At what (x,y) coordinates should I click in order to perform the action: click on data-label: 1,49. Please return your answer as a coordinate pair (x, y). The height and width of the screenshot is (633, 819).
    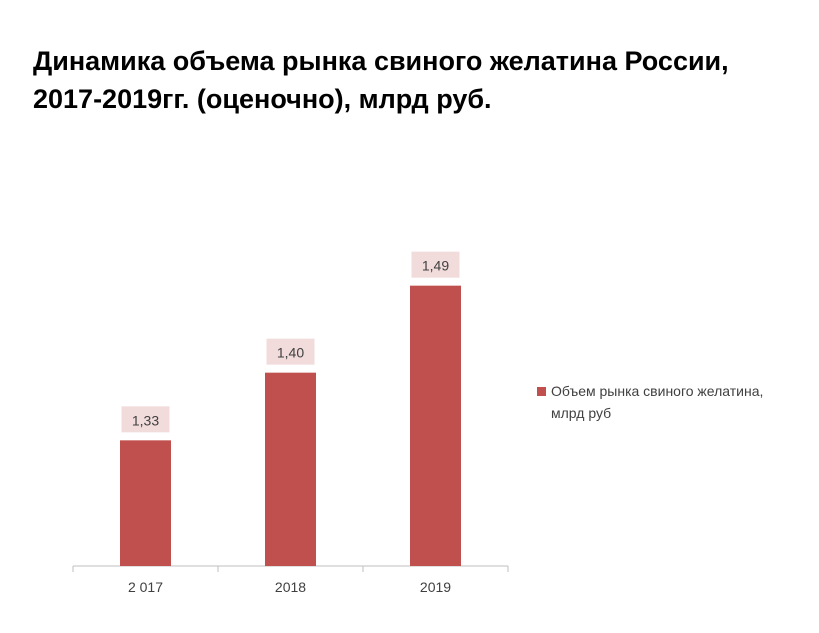
    Looking at the image, I should click on (435, 266).